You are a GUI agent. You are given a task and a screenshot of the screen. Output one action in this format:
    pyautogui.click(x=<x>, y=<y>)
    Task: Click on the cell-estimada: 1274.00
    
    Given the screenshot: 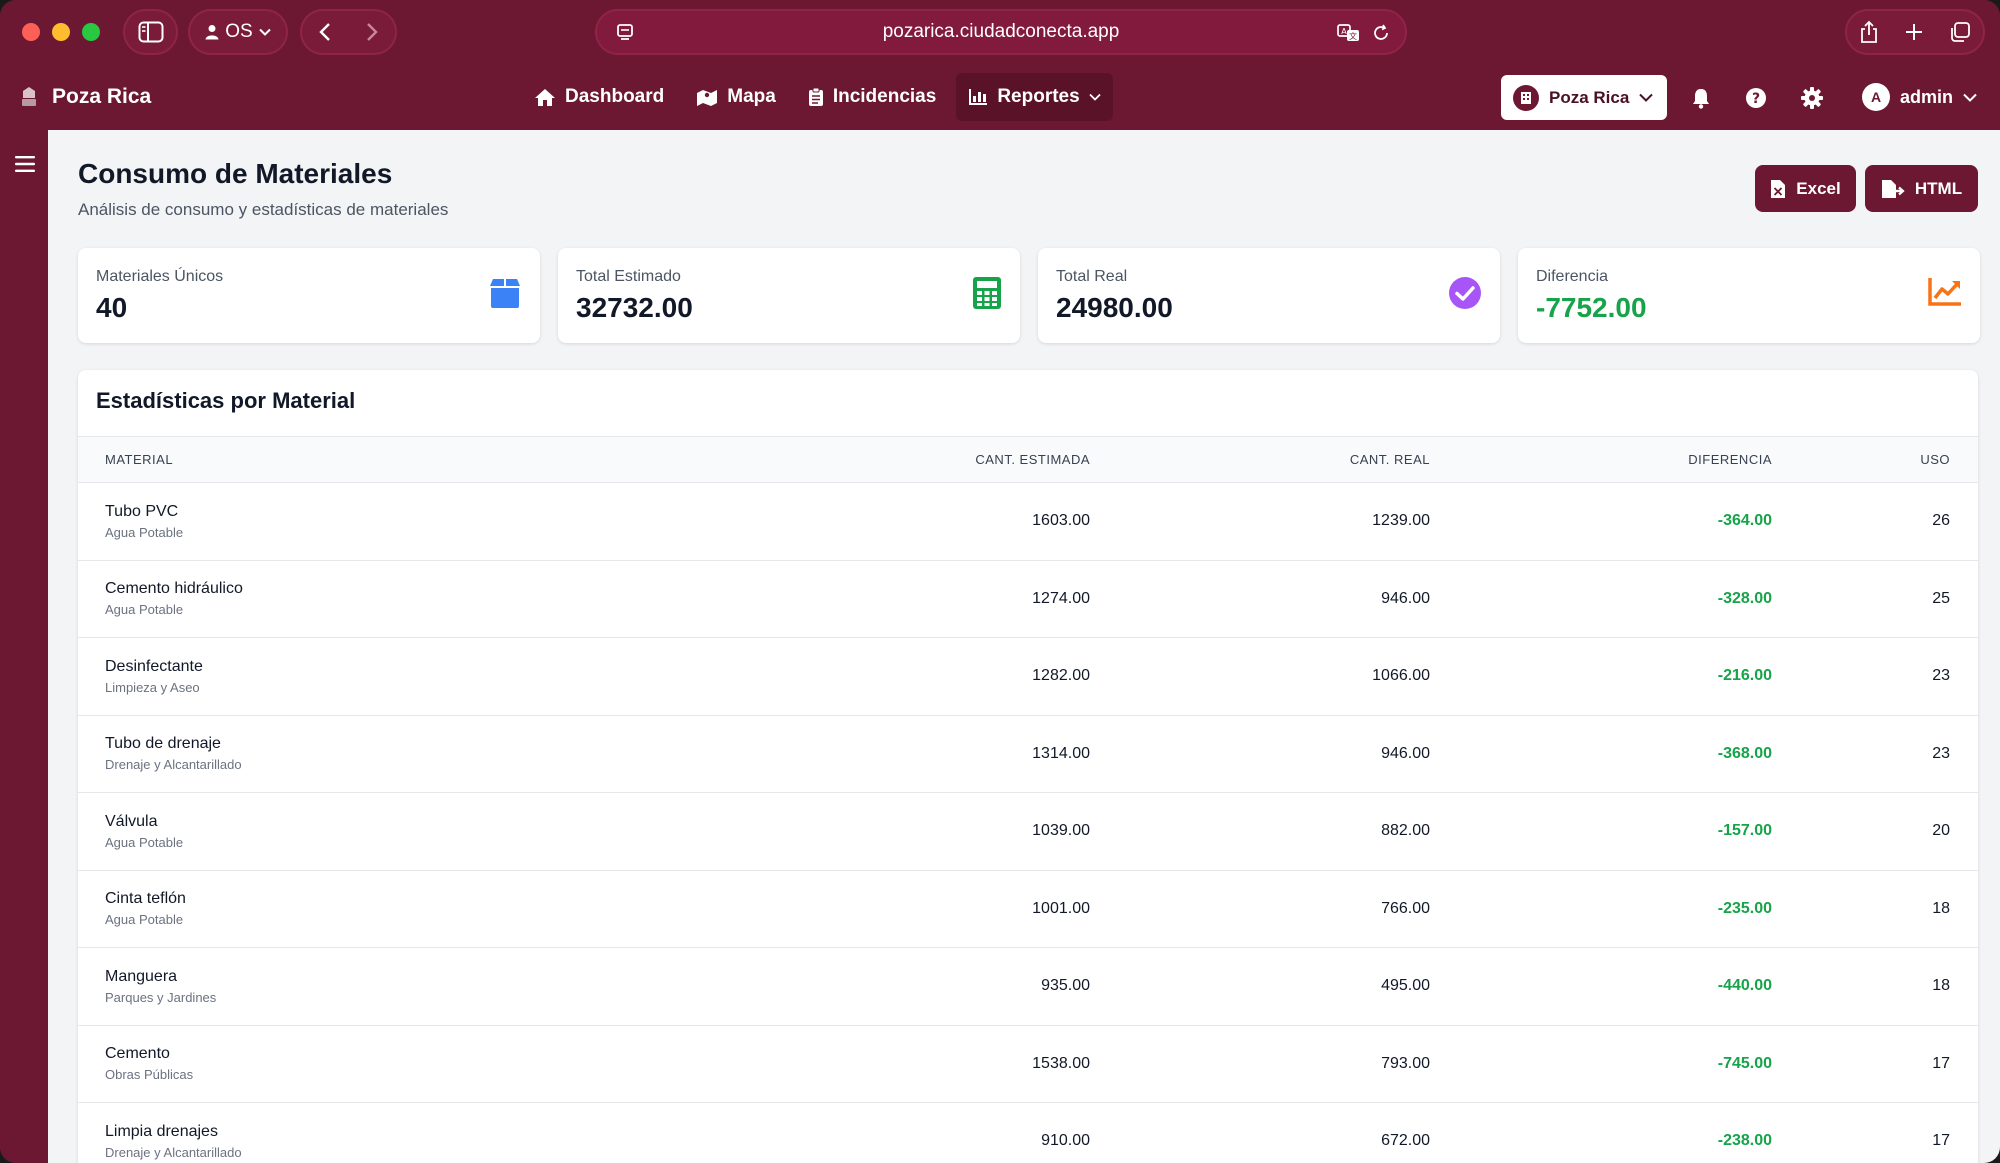 What is the action you would take?
    pyautogui.click(x=1061, y=598)
    